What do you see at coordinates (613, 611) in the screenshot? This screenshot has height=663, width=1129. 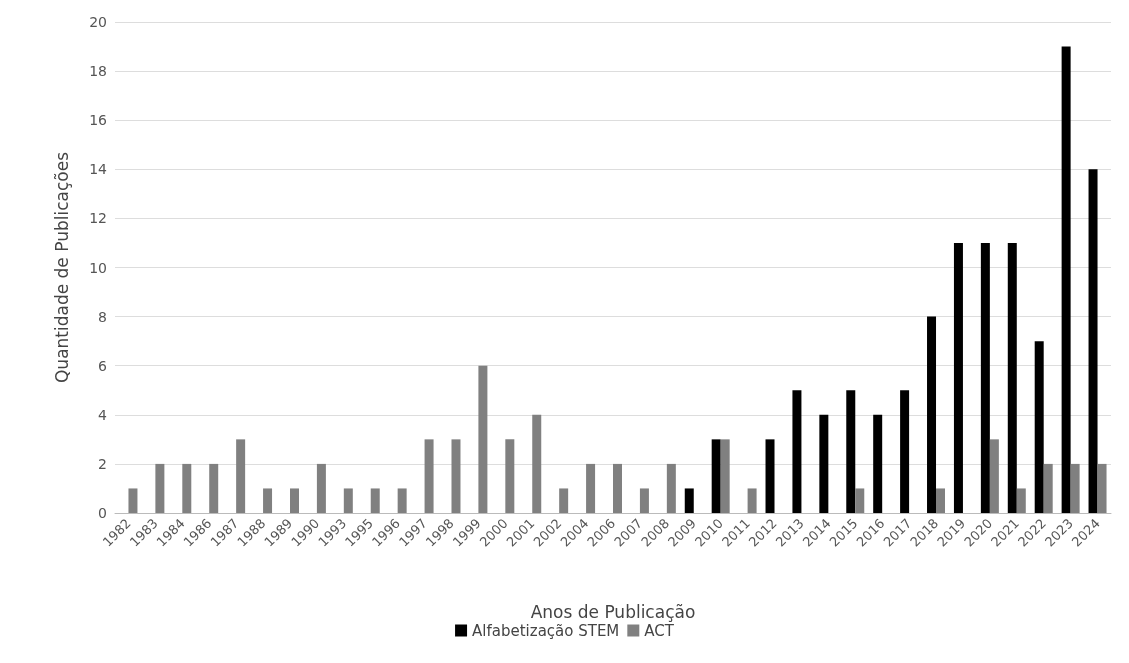 I see `x-axis-title: Anos de Publicação` at bounding box center [613, 611].